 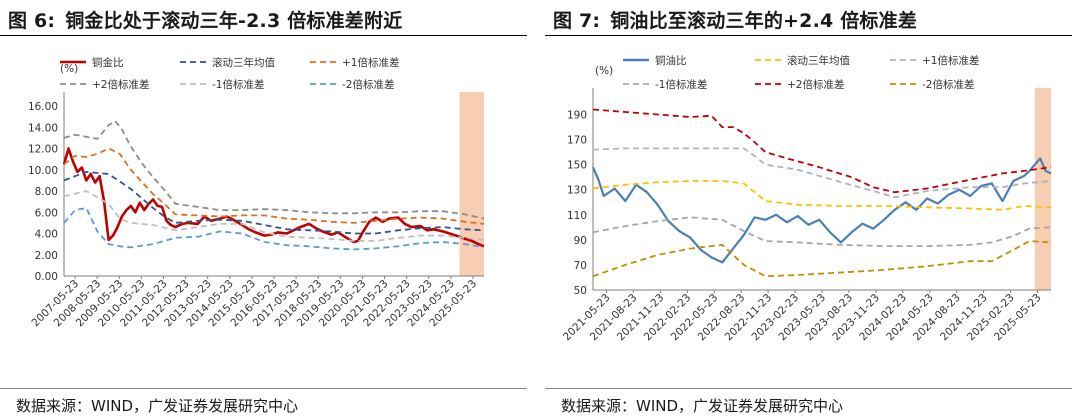 What do you see at coordinates (46, 213) in the screenshot?
I see `y-tick-label: 6.00` at bounding box center [46, 213].